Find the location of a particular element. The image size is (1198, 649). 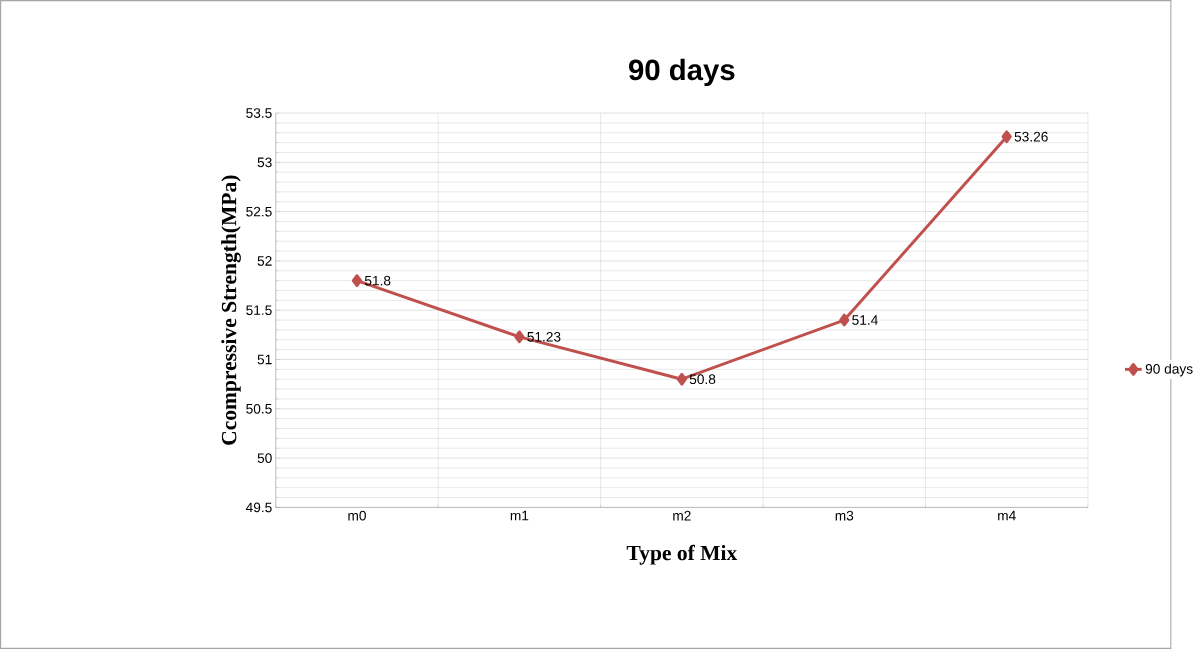

x-tick-label: m4 is located at coordinates (1007, 515).